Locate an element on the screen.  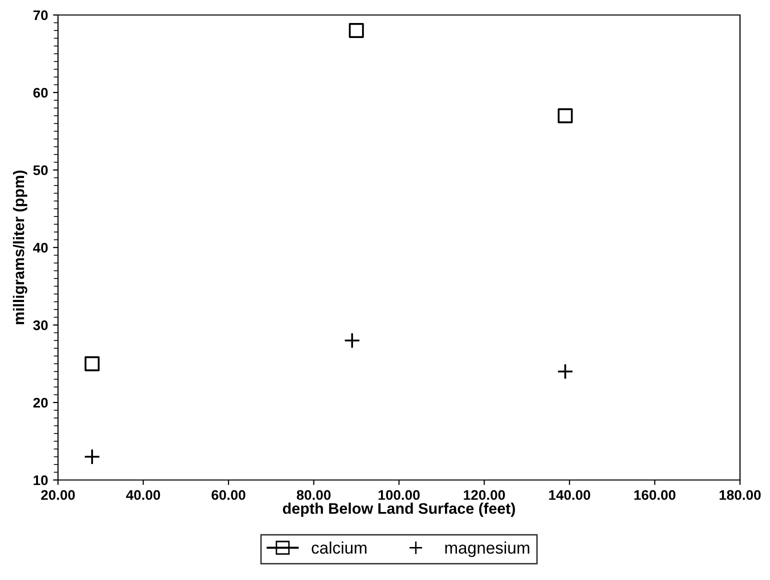
legend-label: calcium is located at coordinates (339, 548).